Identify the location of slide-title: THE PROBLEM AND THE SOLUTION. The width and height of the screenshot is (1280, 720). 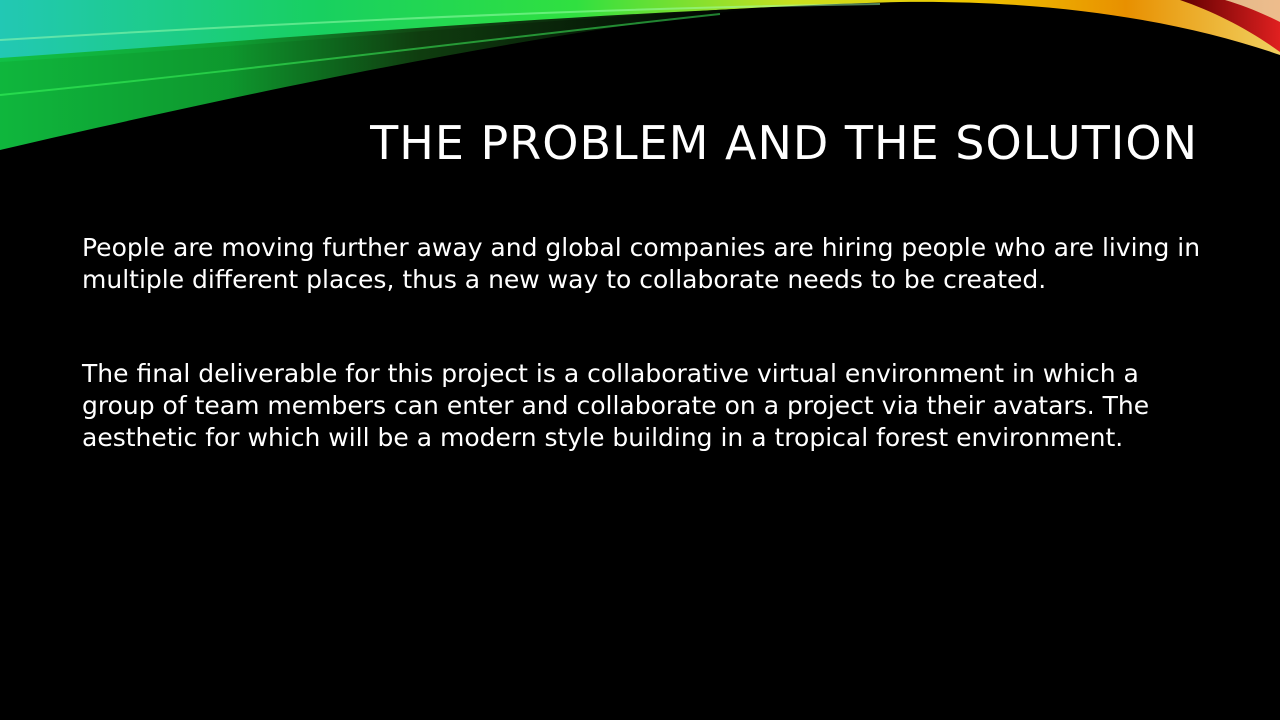
(784, 143).